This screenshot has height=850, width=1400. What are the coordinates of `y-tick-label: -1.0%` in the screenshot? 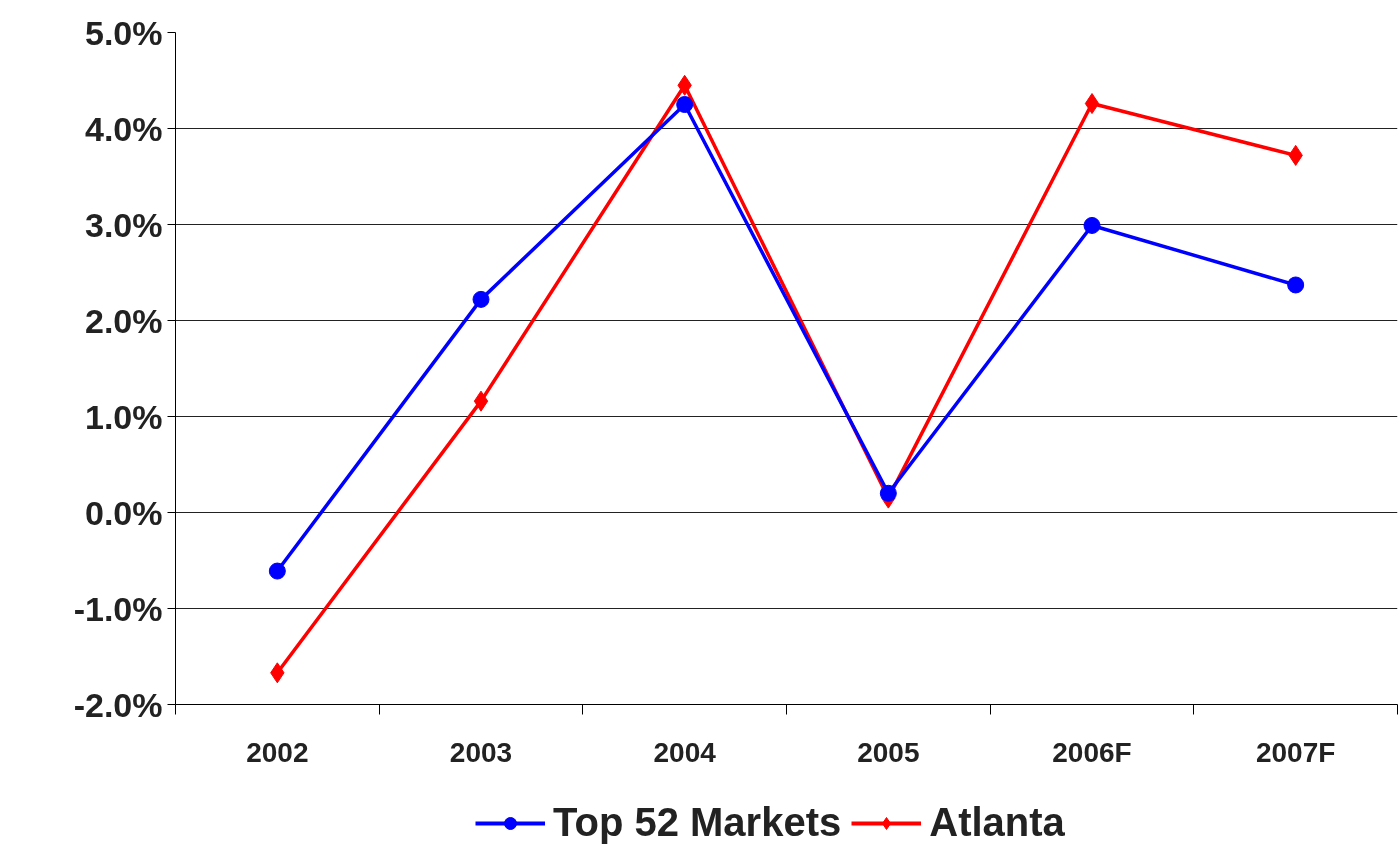 It's located at (118, 608).